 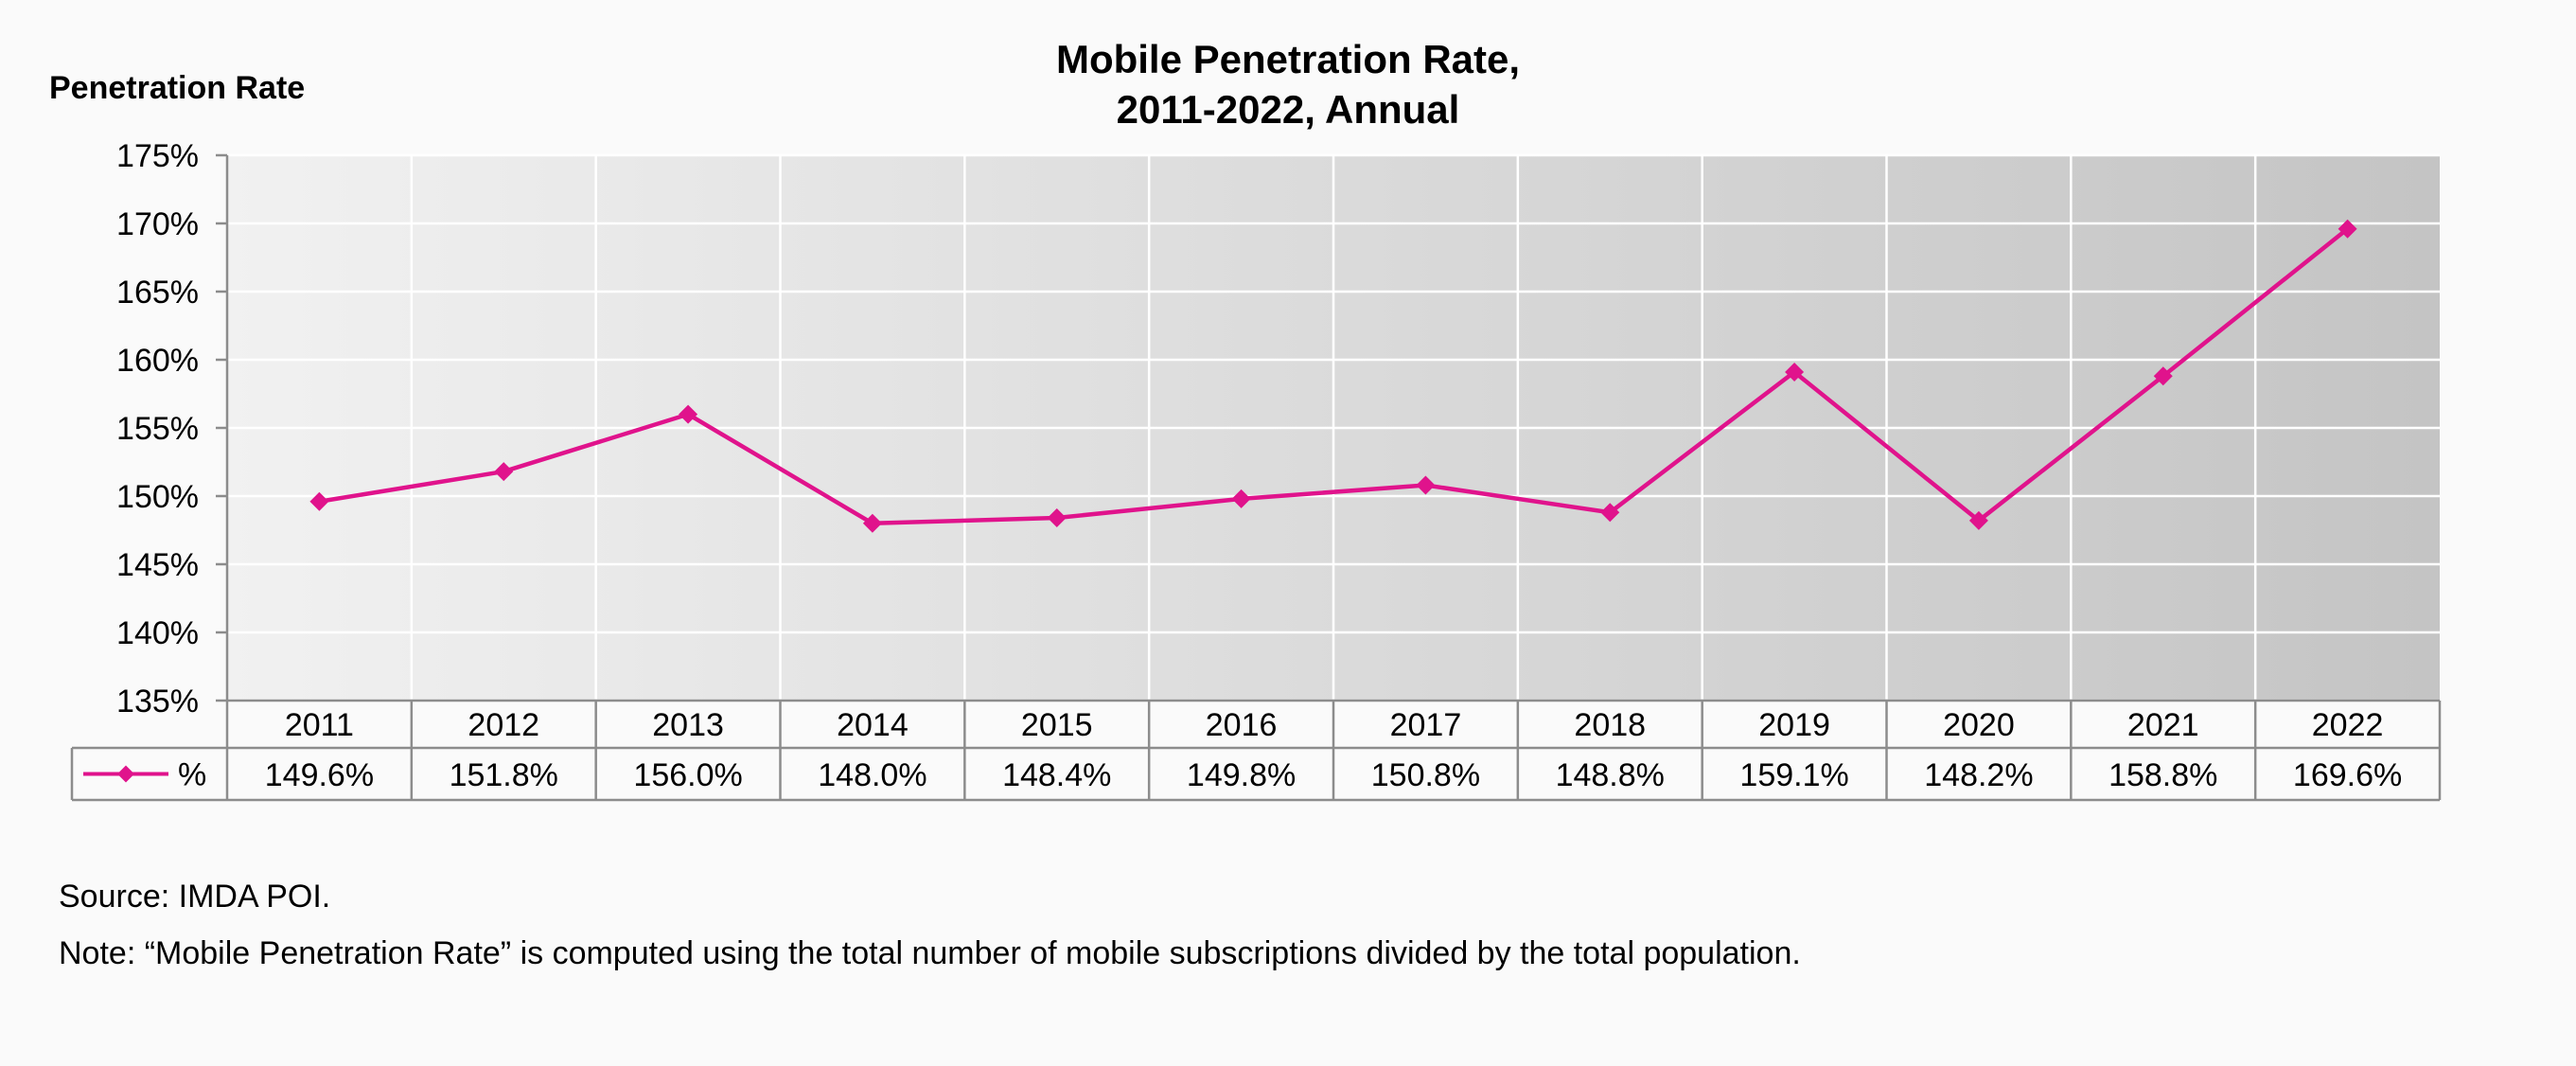 What do you see at coordinates (1426, 725) in the screenshot?
I see `x-tick-label: 2017` at bounding box center [1426, 725].